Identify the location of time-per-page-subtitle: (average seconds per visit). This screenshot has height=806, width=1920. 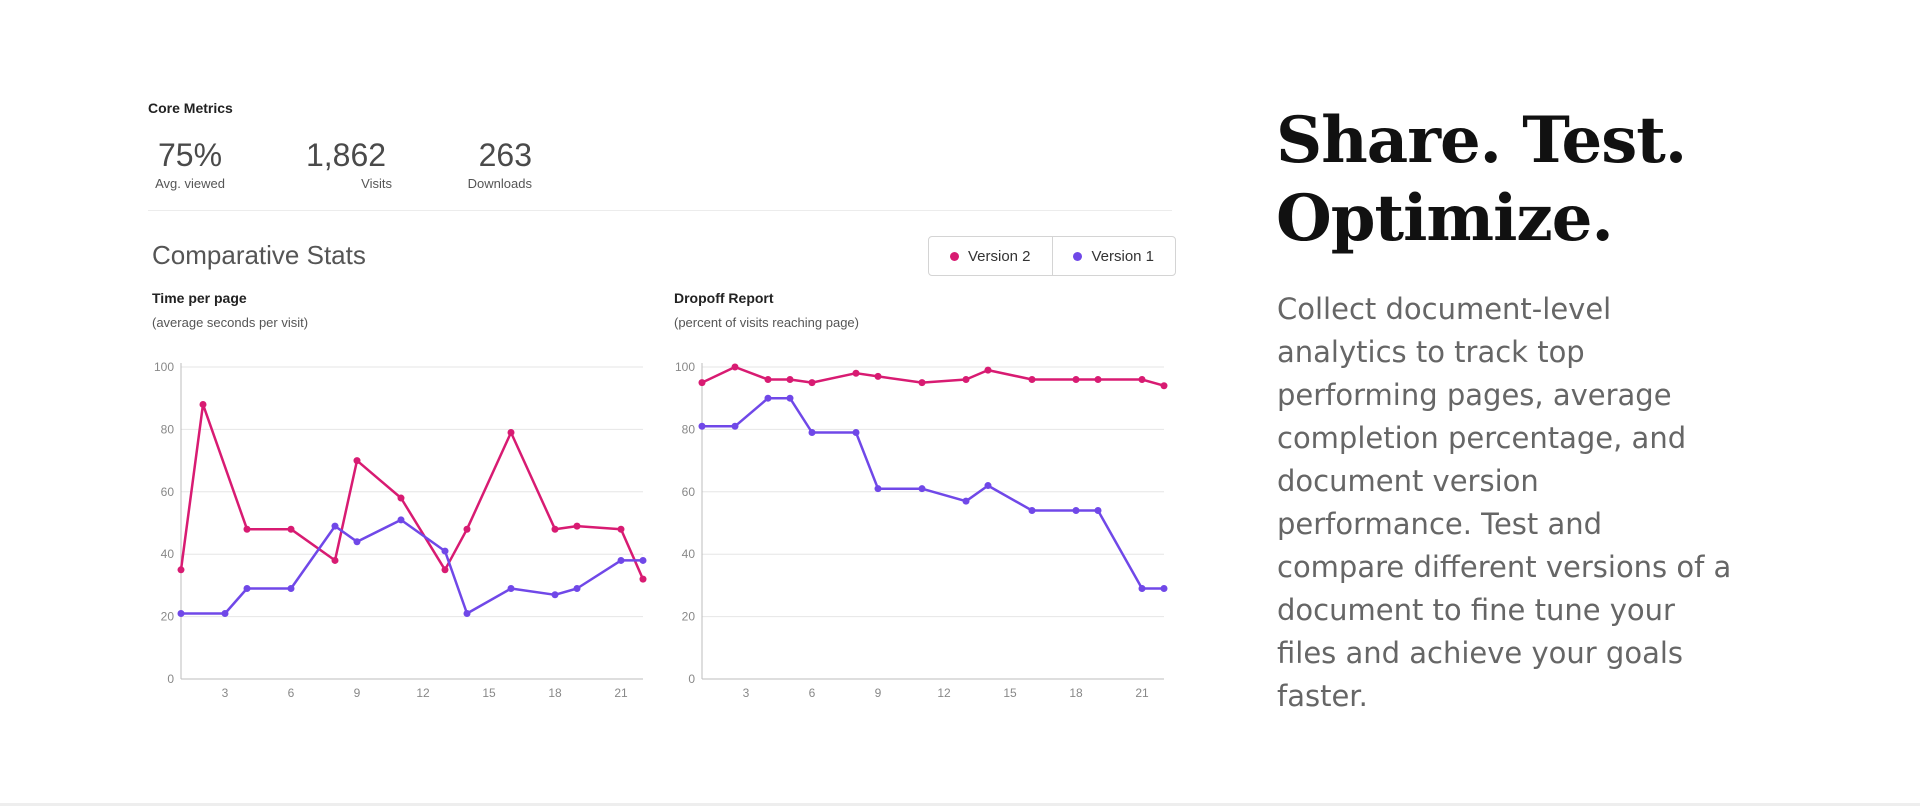
(230, 322).